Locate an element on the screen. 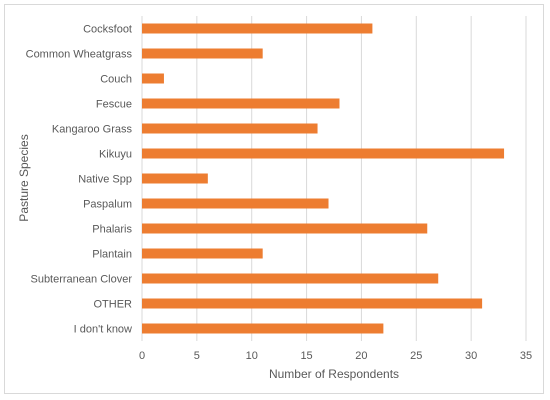  category-label: Kangaroo Grass is located at coordinates (92, 130).